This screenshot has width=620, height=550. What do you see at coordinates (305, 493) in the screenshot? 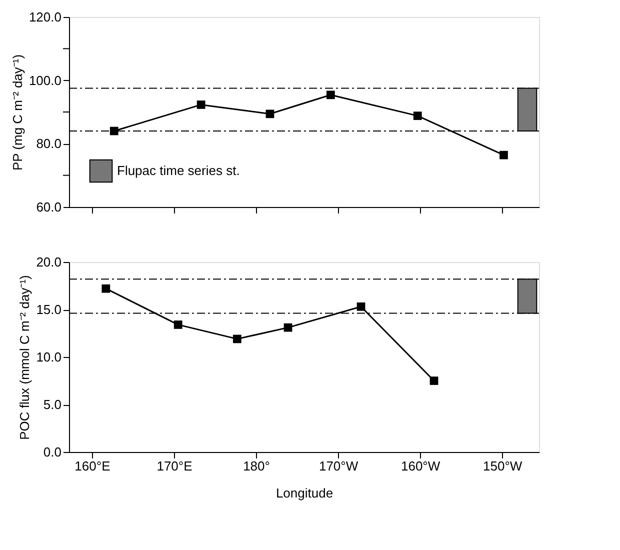
I see `x-axis-title: Longitude` at bounding box center [305, 493].